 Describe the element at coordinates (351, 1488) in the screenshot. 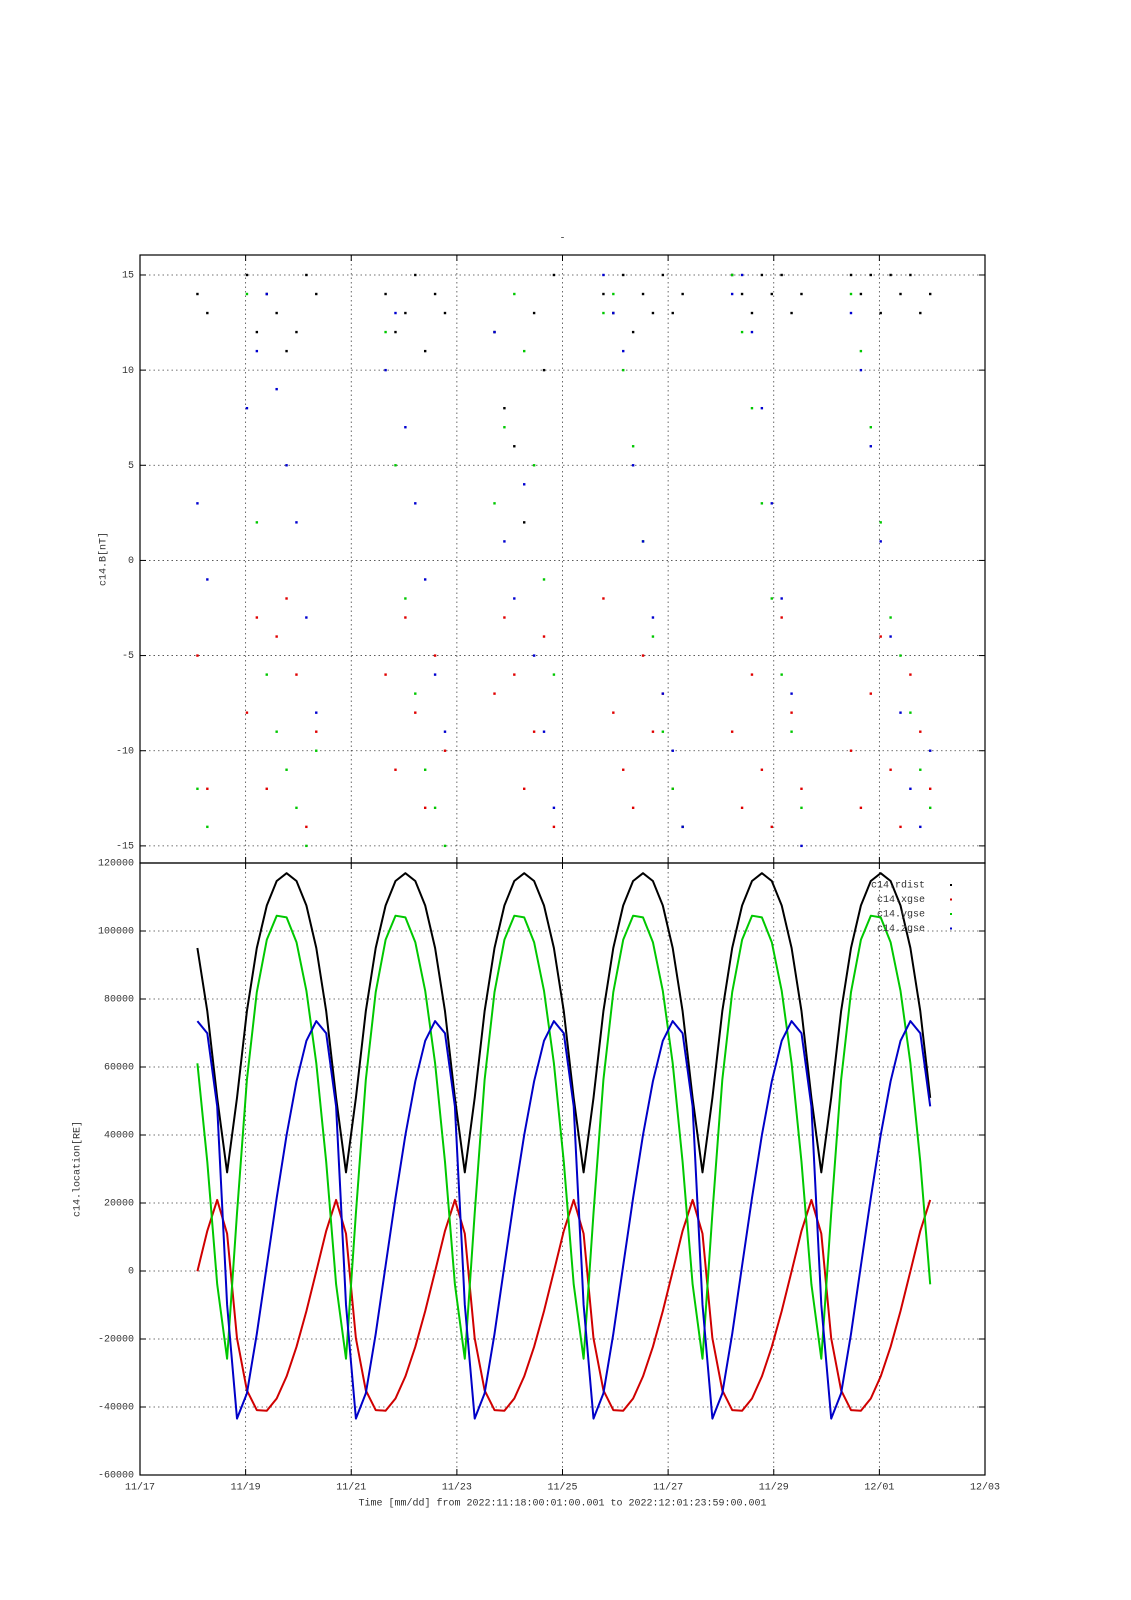

I see `x-tick-label: 11/21` at that location.